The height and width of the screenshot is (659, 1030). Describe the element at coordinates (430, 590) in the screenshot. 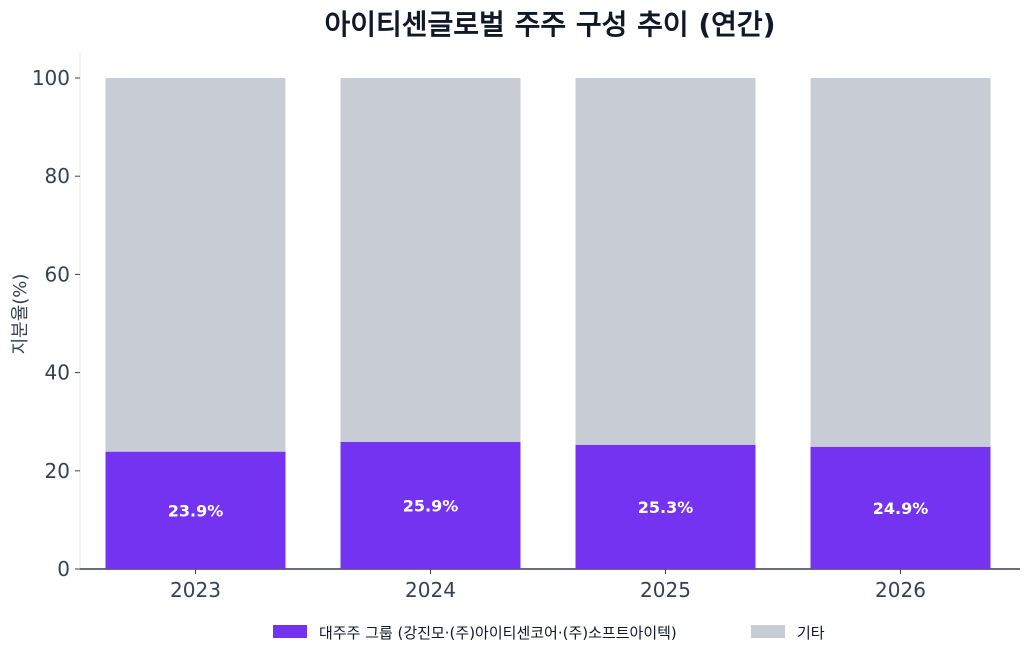

I see `x-tick-label: 2024` at that location.